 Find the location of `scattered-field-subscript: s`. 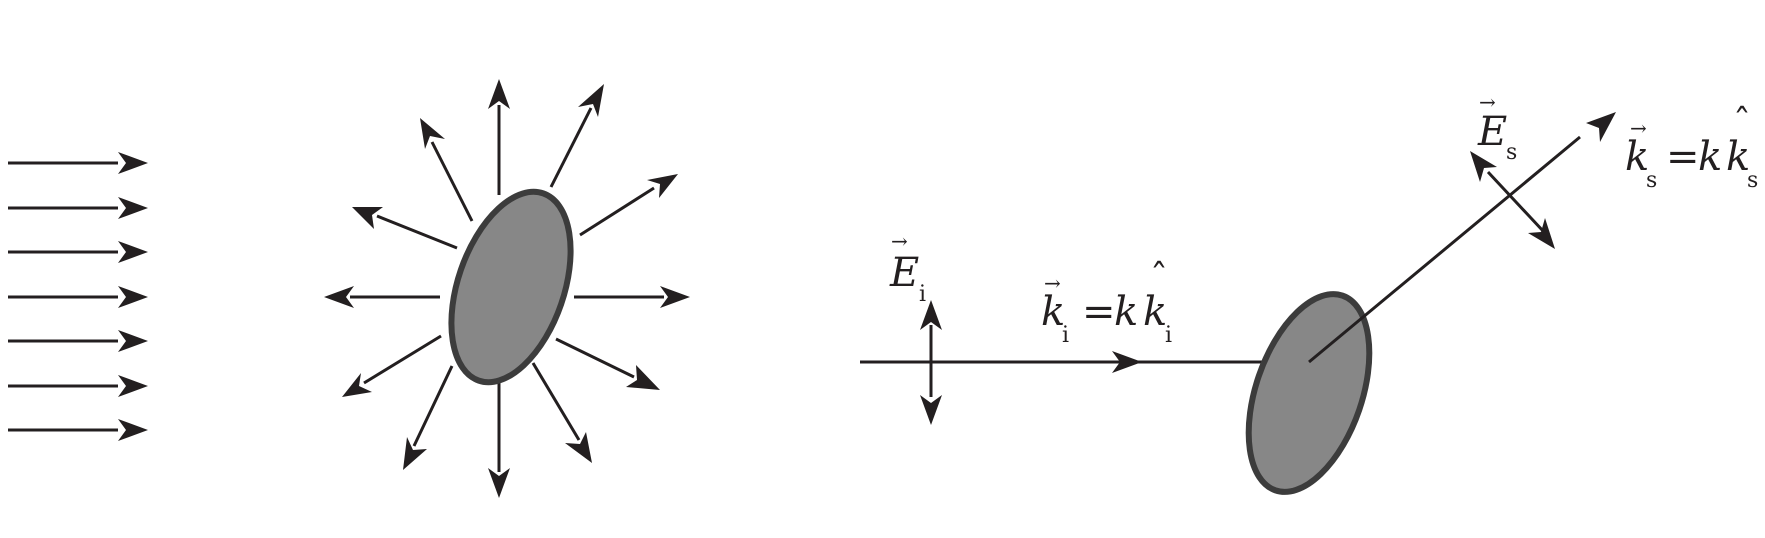

scattered-field-subscript: s is located at coordinates (1511, 152).